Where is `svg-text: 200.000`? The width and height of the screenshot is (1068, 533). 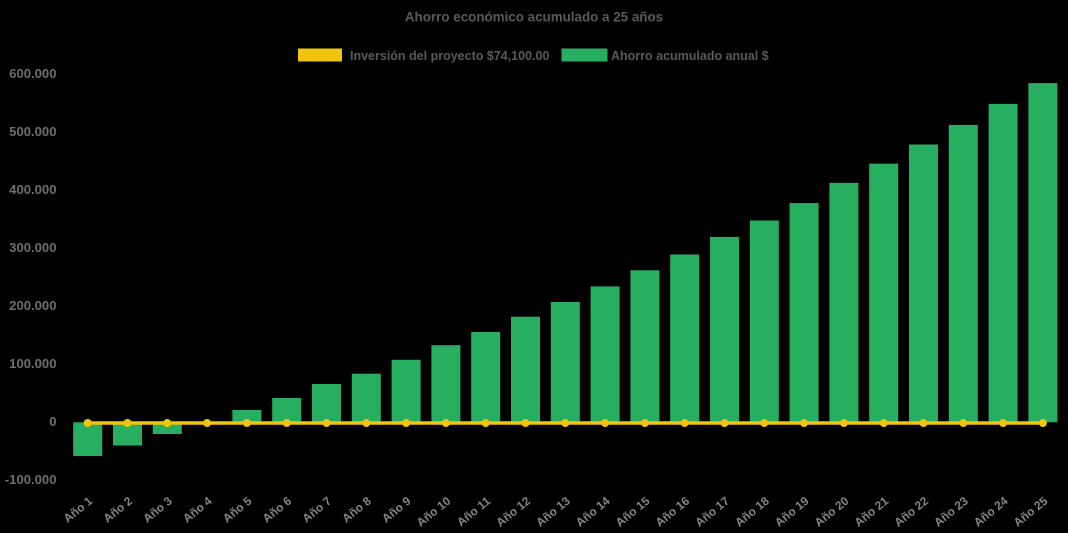 svg-text: 200.000 is located at coordinates (32, 305).